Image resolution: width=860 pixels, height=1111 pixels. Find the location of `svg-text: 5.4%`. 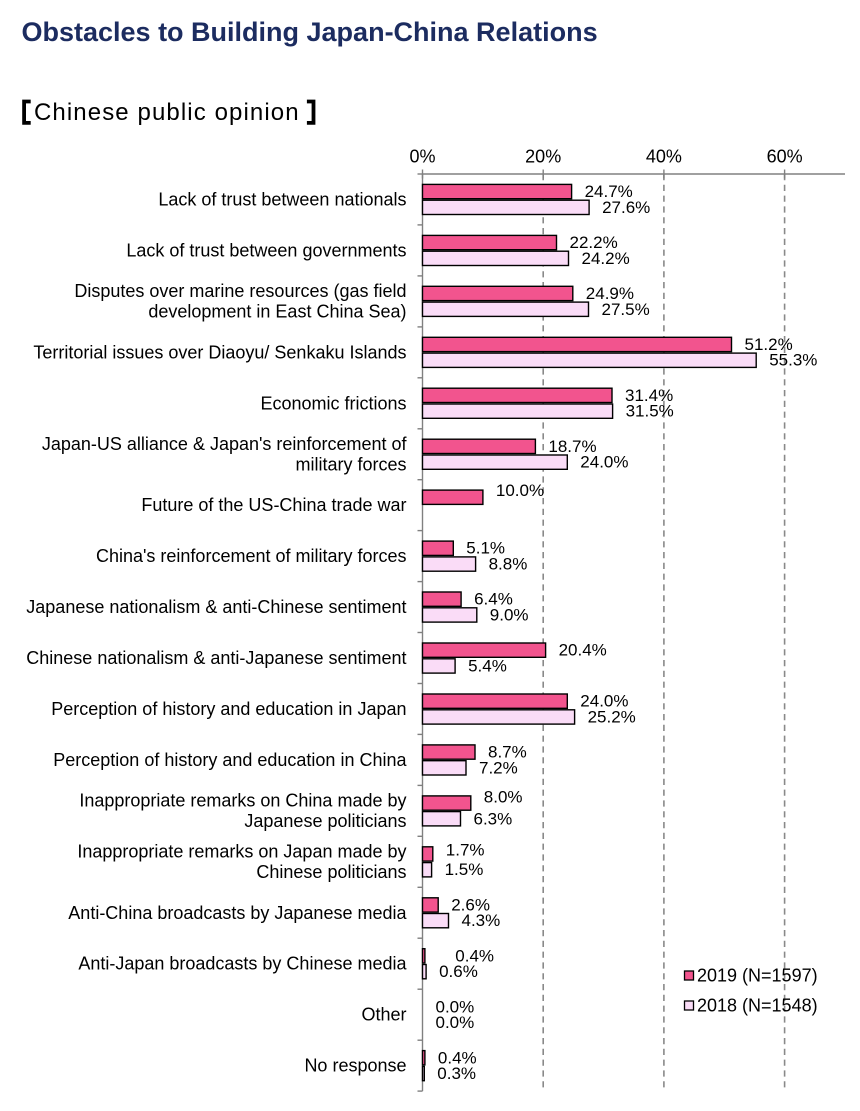

svg-text: 5.4% is located at coordinates (487, 665).